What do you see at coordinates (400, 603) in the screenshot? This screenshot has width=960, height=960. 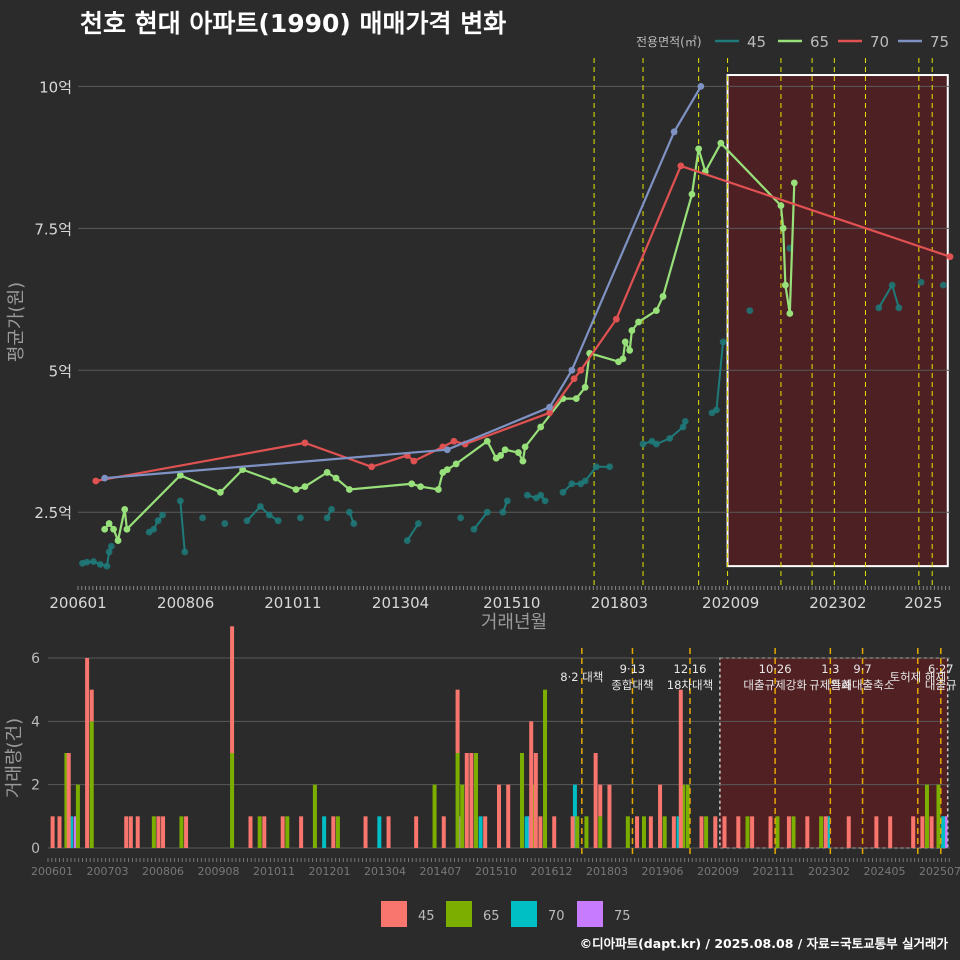 I see `x-tick-label: 201304` at bounding box center [400, 603].